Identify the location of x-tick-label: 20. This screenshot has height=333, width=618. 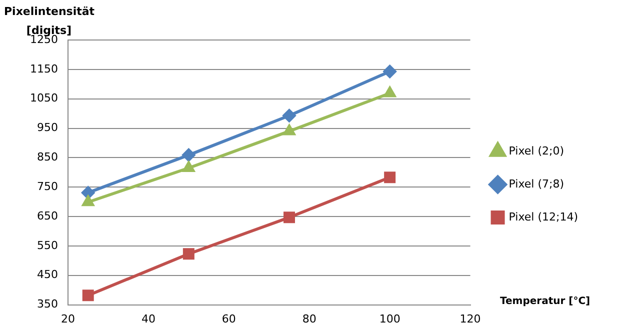
(67, 319).